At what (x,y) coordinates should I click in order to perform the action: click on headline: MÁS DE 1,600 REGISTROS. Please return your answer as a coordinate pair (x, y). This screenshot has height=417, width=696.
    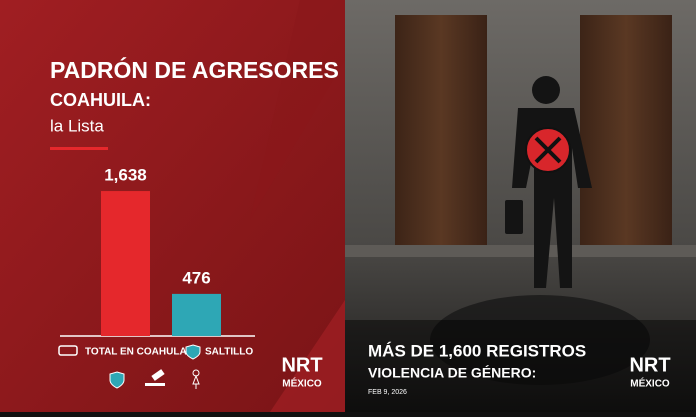
    Looking at the image, I should click on (477, 350).